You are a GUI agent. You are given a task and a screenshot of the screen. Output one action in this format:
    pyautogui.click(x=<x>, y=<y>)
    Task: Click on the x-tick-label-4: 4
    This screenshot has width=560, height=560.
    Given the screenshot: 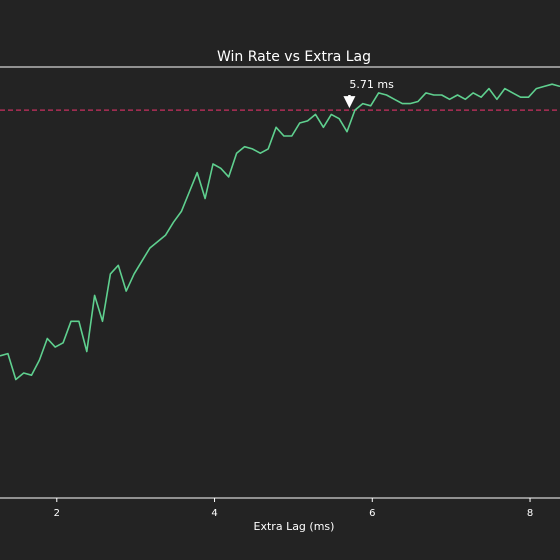 What is the action you would take?
    pyautogui.click(x=214, y=513)
    